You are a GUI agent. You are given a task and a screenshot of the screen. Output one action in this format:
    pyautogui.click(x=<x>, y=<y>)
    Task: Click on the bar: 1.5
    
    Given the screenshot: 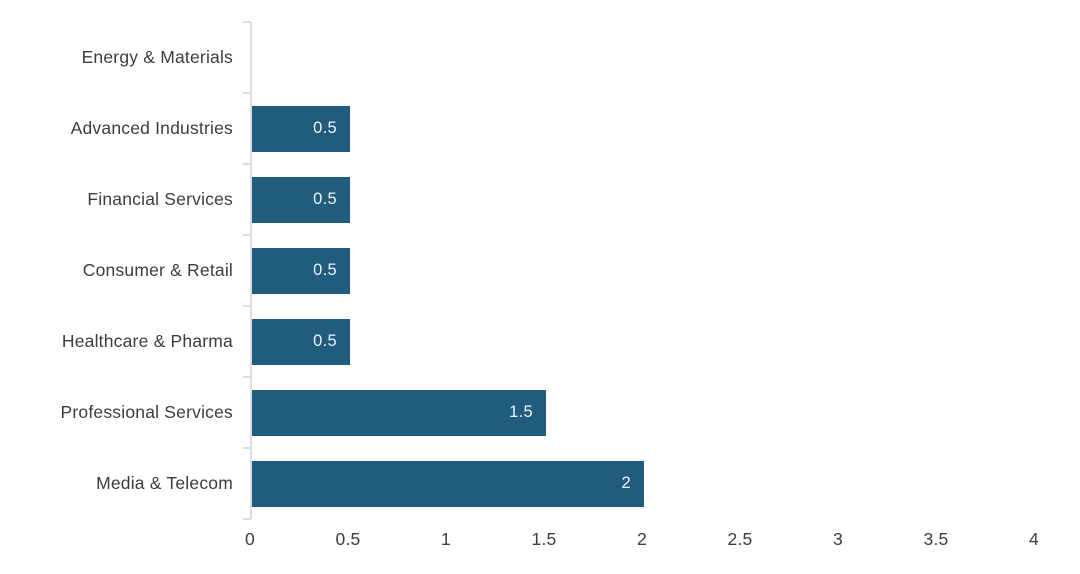 What is the action you would take?
    pyautogui.click(x=399, y=412)
    